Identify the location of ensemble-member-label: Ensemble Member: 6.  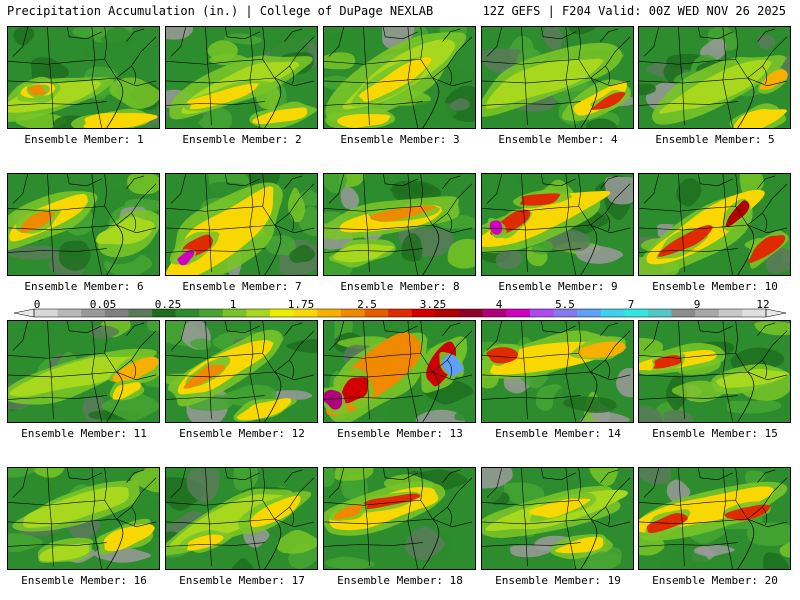
(84, 286).